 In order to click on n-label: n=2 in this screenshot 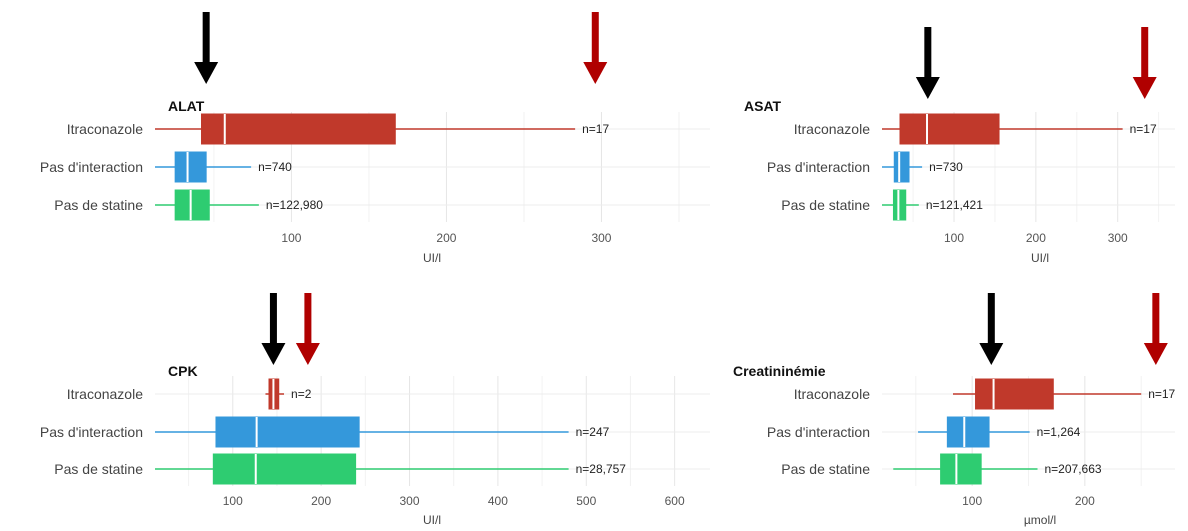, I will do `click(301, 394)`.